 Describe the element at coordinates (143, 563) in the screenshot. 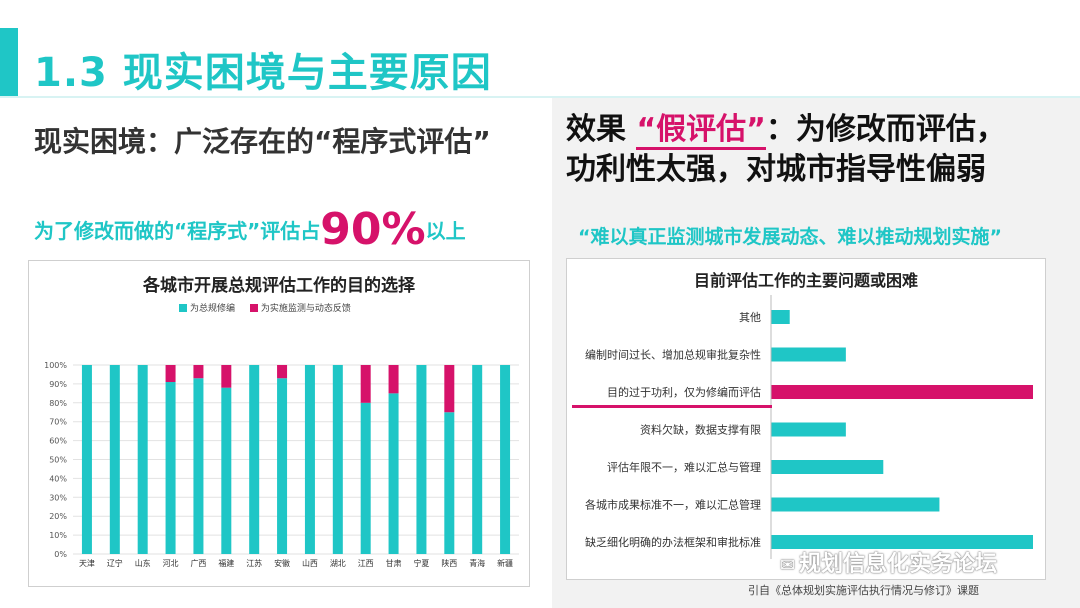

I see `x-tick-label: 山东` at that location.